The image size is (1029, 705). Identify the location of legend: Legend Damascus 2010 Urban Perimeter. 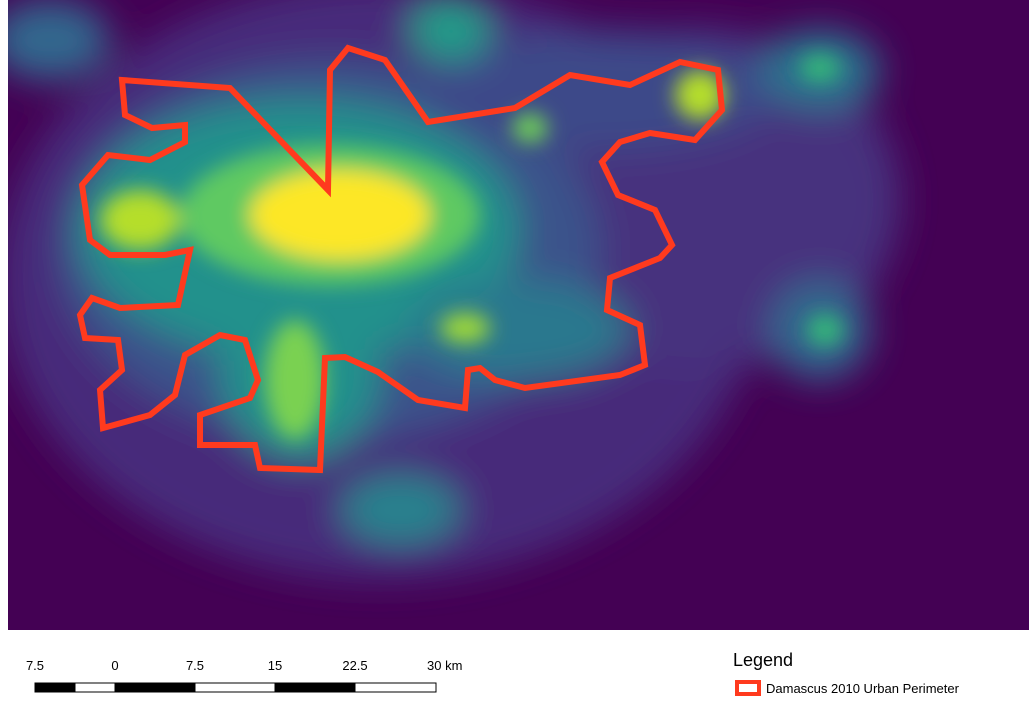
(846, 673).